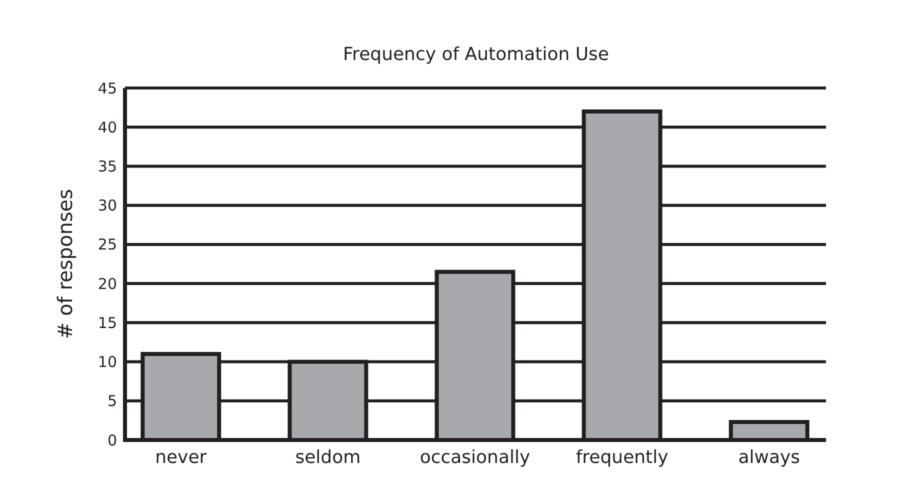 This screenshot has height=484, width=897. What do you see at coordinates (107, 127) in the screenshot?
I see `y-tick-label: 40` at bounding box center [107, 127].